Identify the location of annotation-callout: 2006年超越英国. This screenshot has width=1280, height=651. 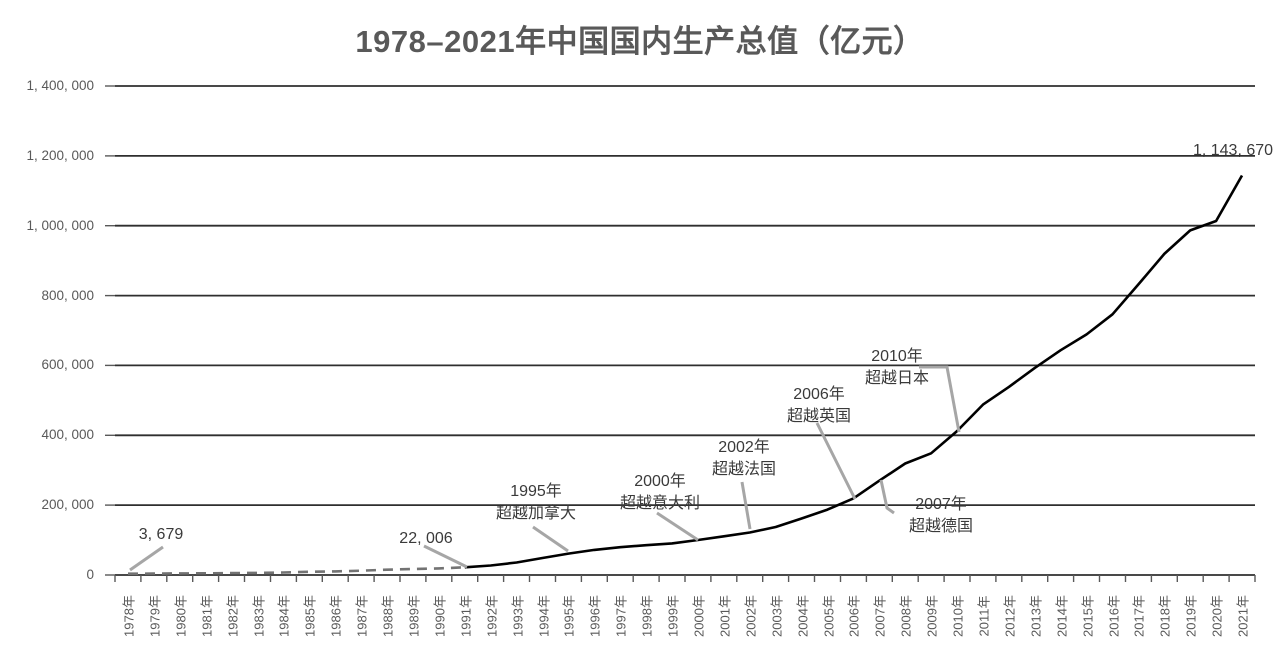
(819, 406).